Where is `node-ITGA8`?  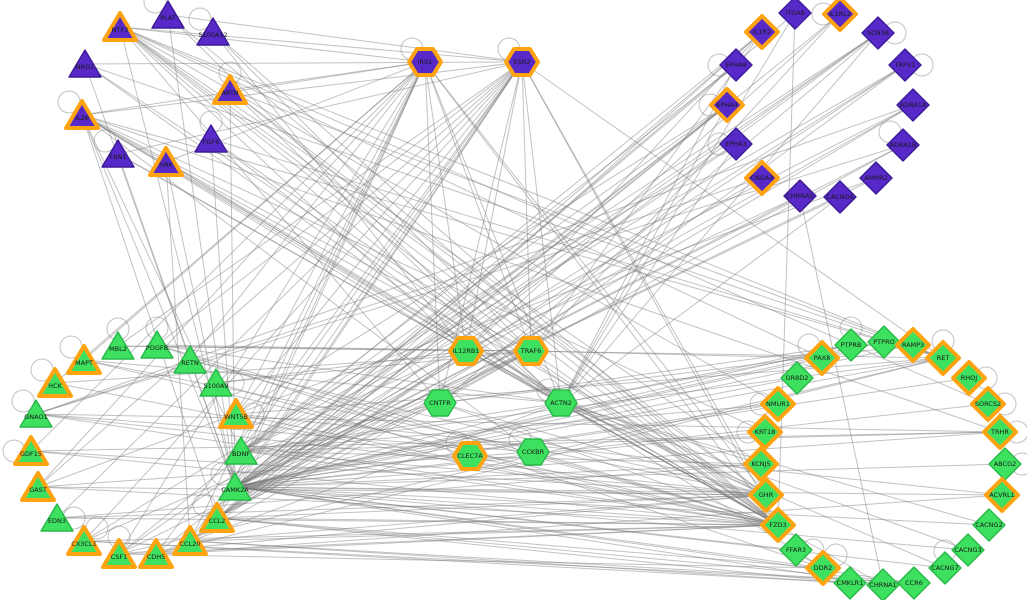
node-ITGA8 is located at coordinates (795, 15).